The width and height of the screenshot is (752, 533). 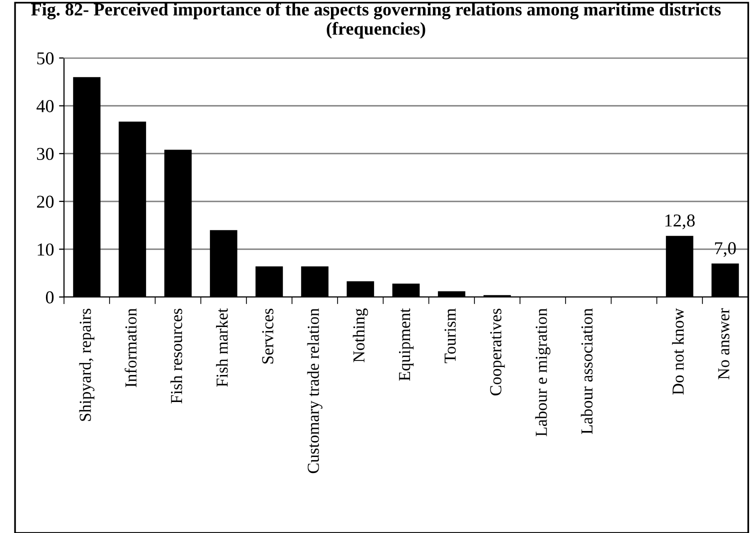 What do you see at coordinates (406, 344) in the screenshot?
I see `x-tick-label: Equipment` at bounding box center [406, 344].